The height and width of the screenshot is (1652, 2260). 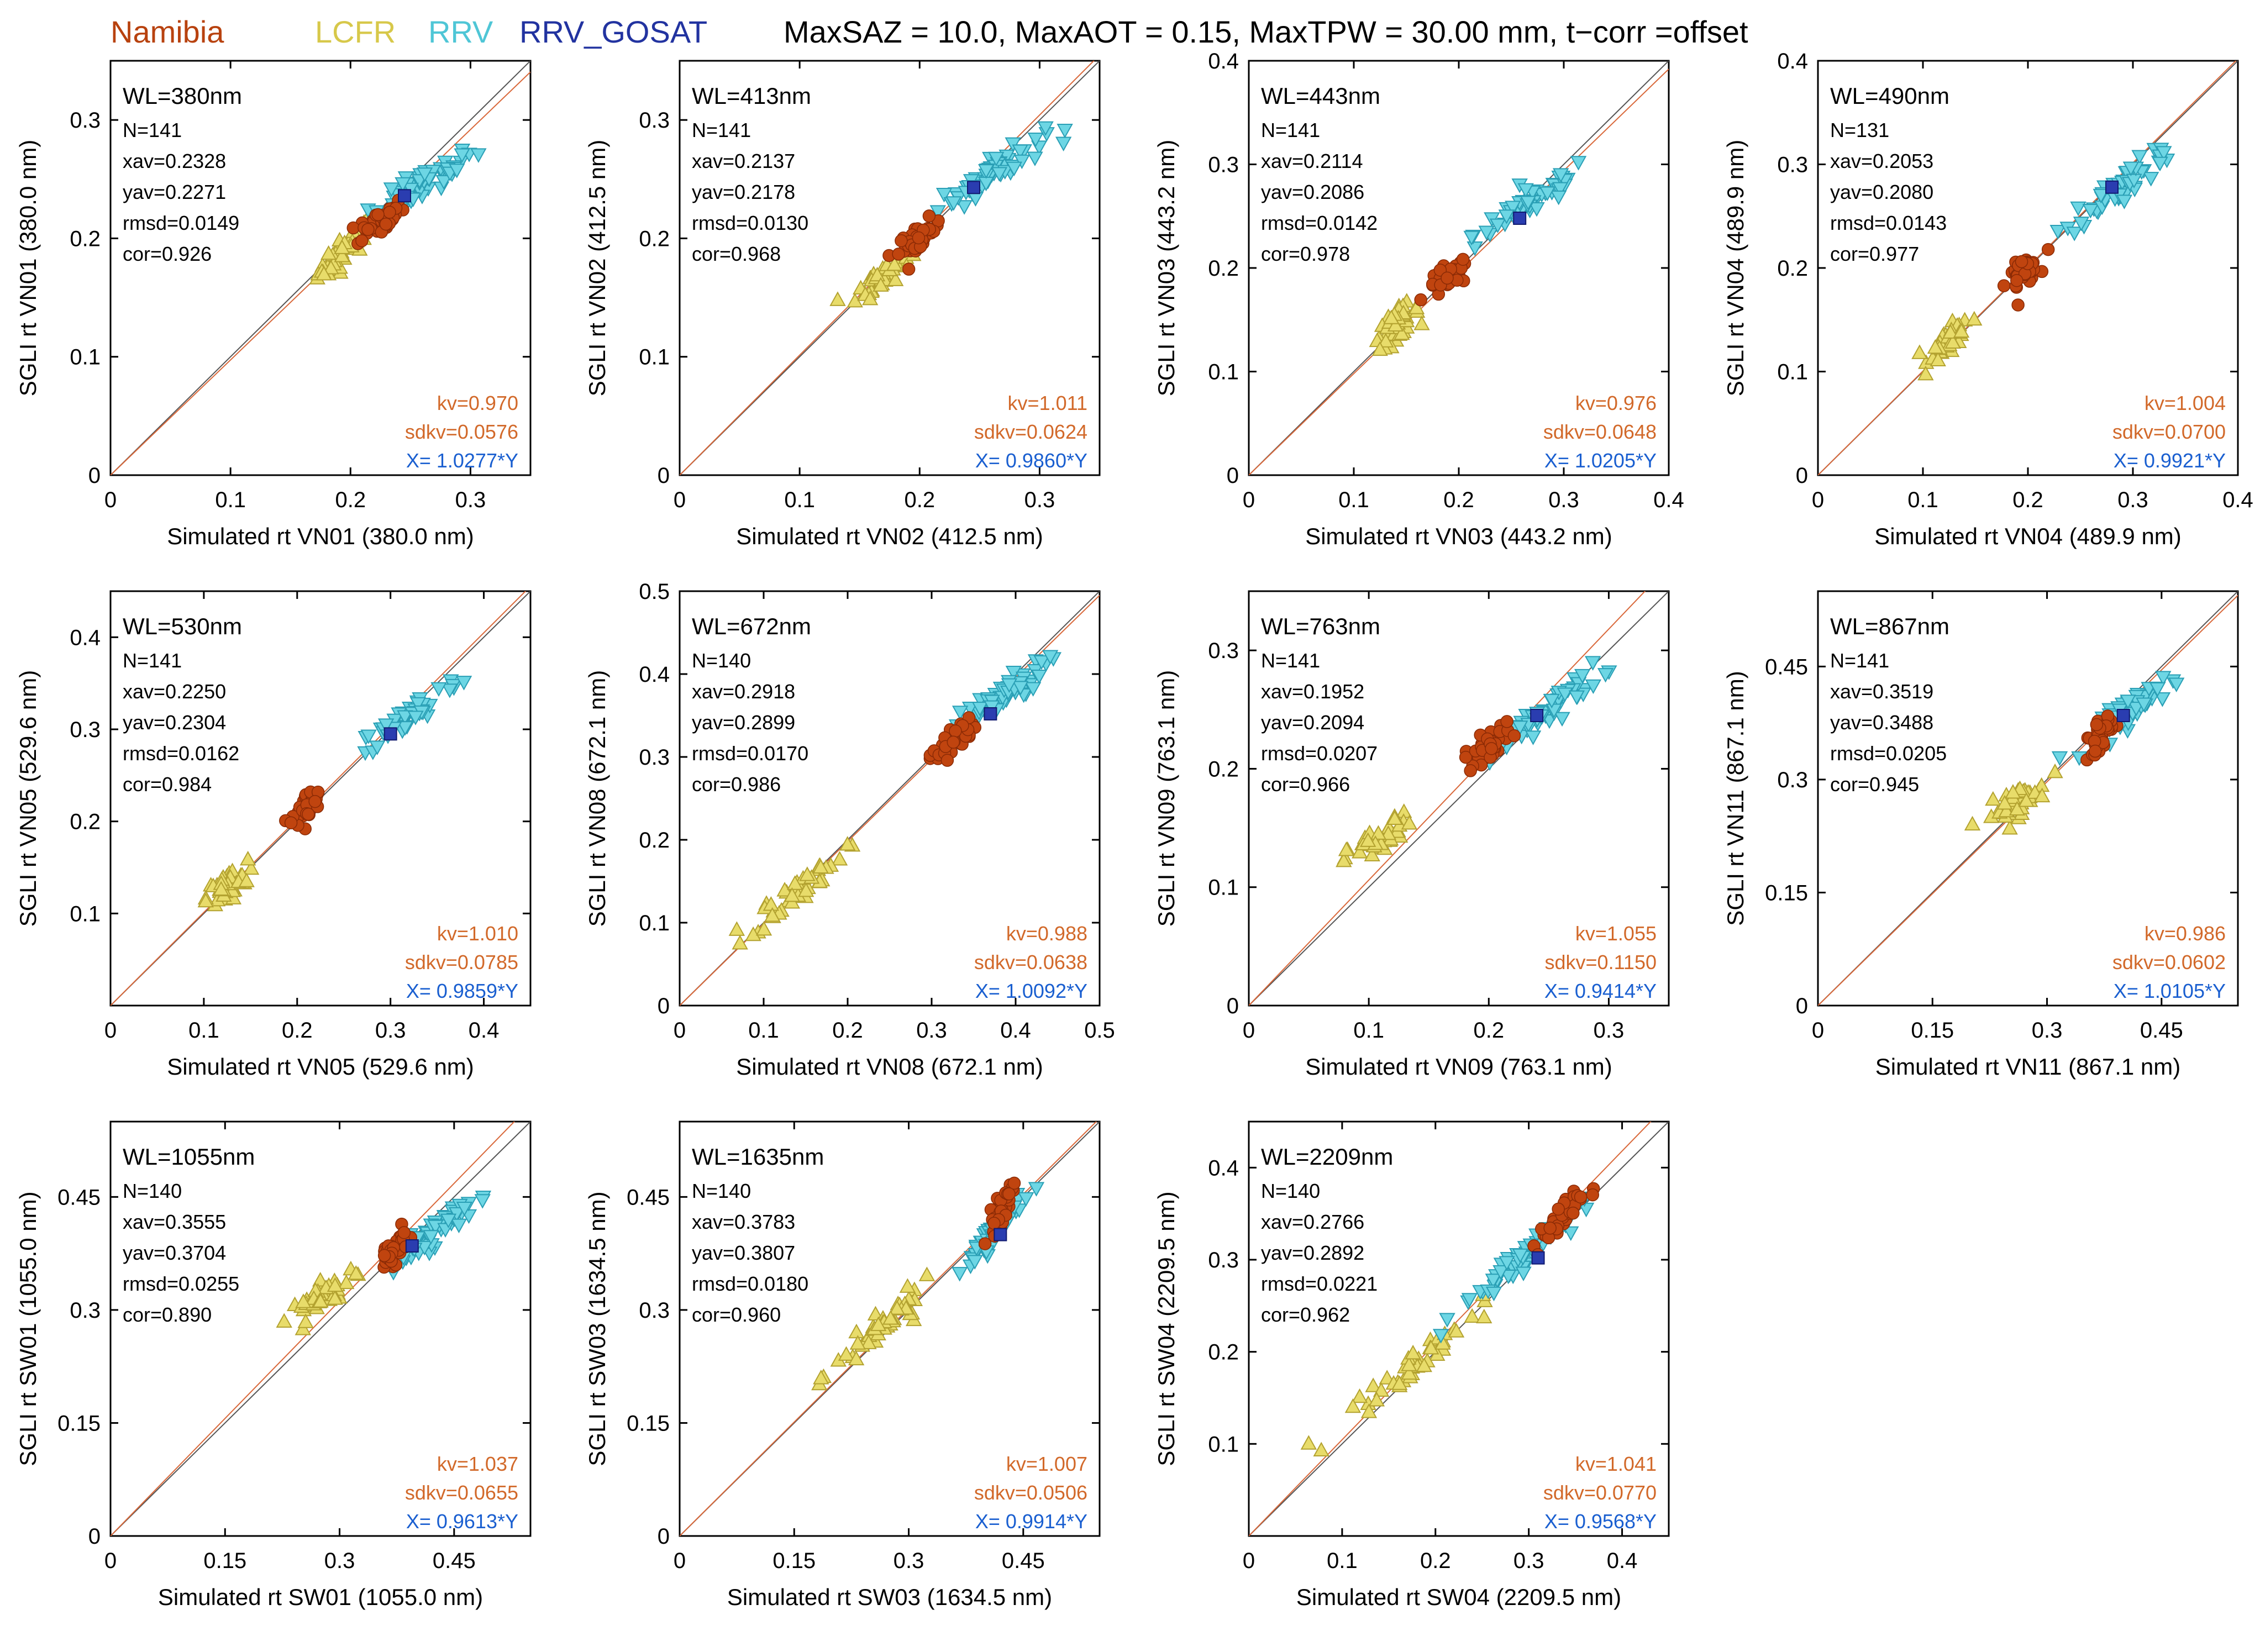 What do you see at coordinates (1458, 500) in the screenshot?
I see `x-tick-label: 0.2` at bounding box center [1458, 500].